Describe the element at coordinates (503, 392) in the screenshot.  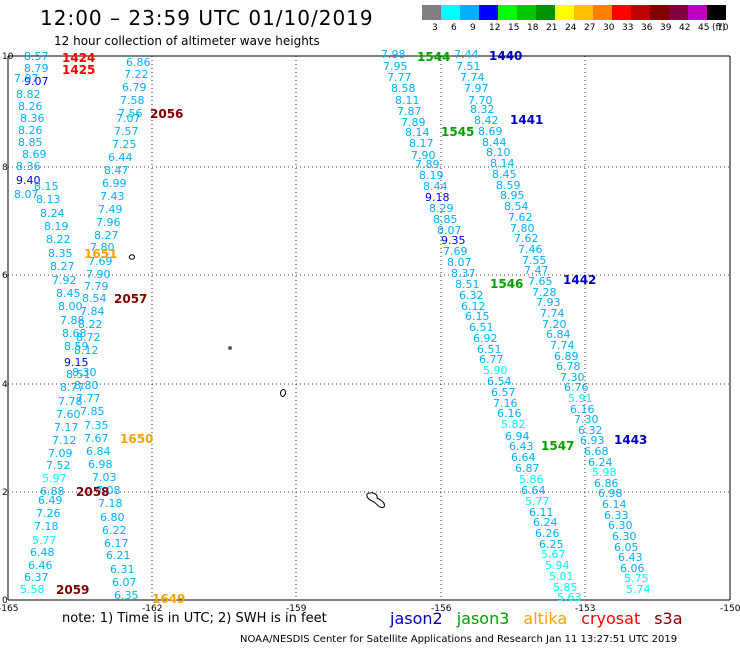
I see `wave-height-value: 6.57` at that location.